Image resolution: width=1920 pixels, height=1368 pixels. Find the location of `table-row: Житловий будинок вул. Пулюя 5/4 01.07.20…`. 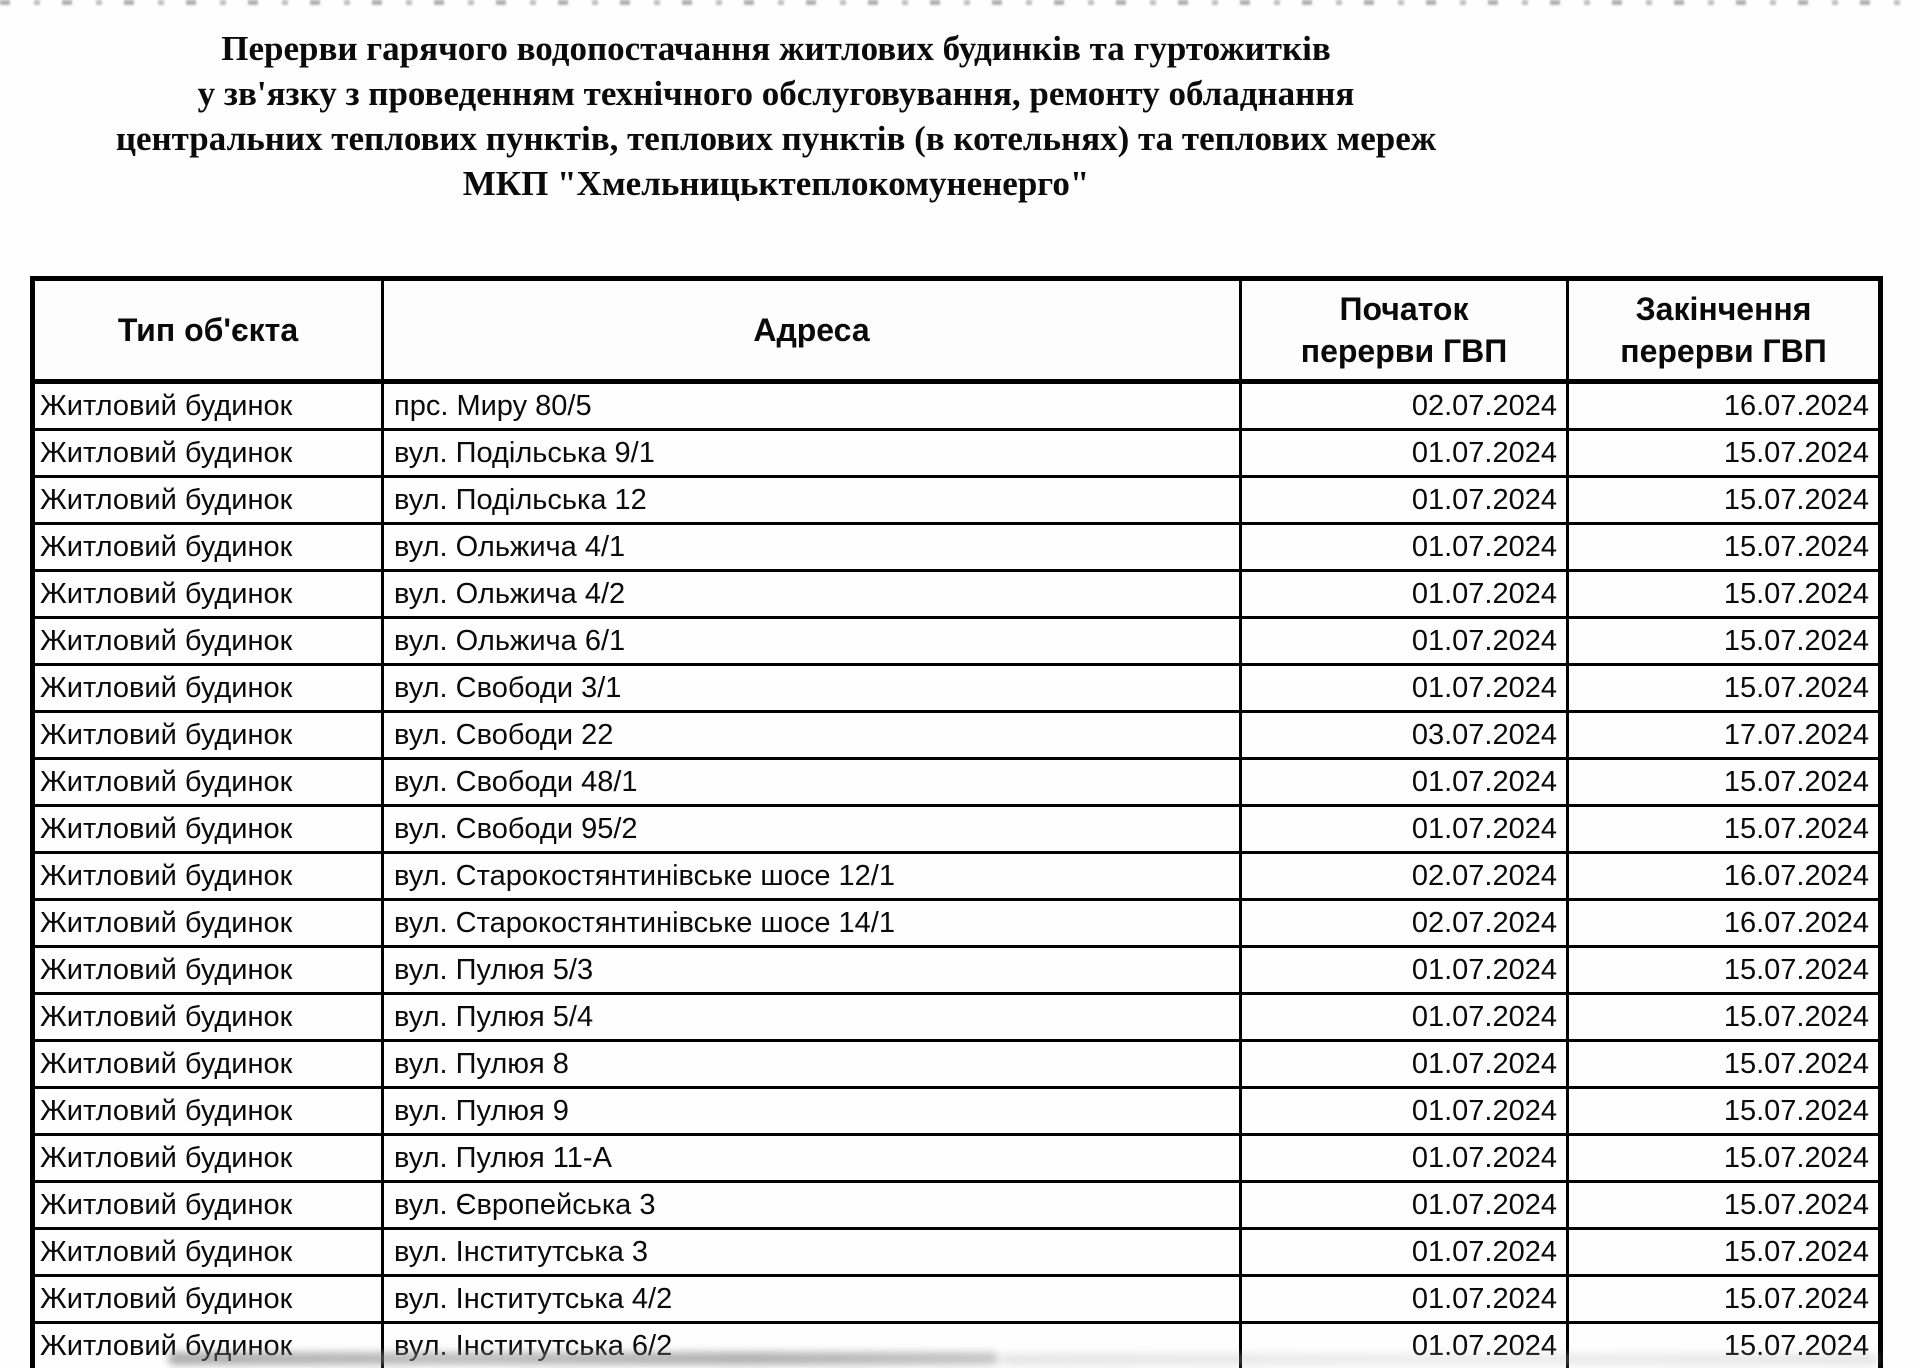

table-row: Житловий будинок вул. Пулюя 5/4 01.07.20… is located at coordinates (956, 1017).